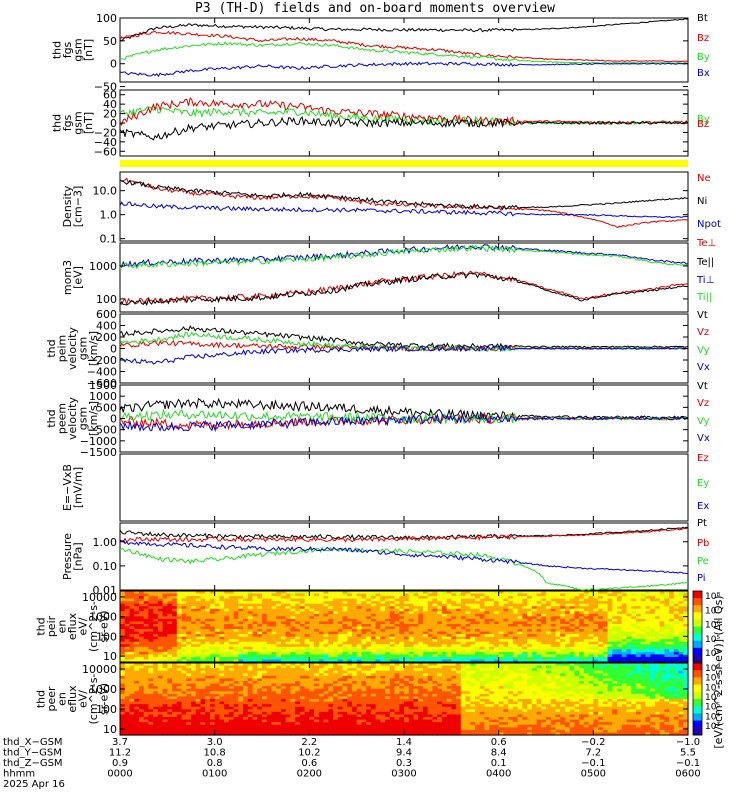 The width and height of the screenshot is (750, 800). What do you see at coordinates (703, 506) in the screenshot?
I see `legend-Ex: Ex` at bounding box center [703, 506].